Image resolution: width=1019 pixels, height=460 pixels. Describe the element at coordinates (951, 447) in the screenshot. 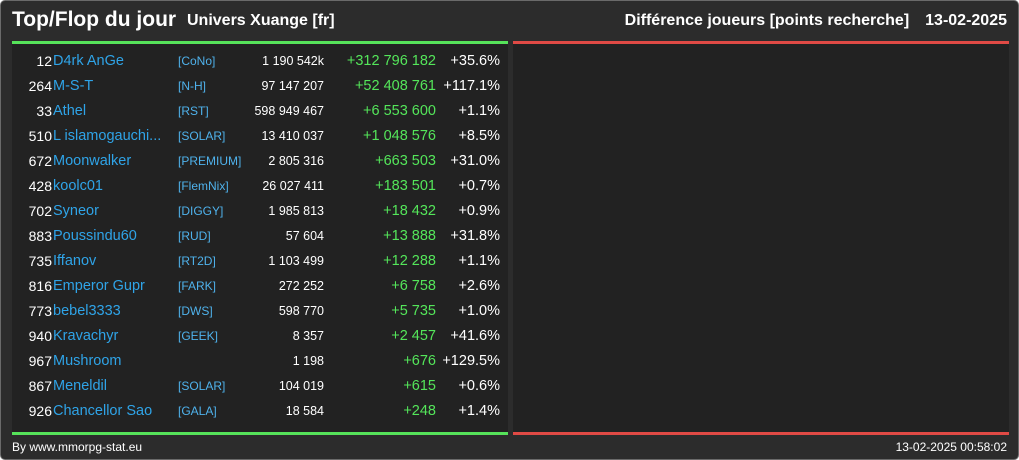

I see `footer-timestamp: 13-02-2025 00:58:02` at that location.